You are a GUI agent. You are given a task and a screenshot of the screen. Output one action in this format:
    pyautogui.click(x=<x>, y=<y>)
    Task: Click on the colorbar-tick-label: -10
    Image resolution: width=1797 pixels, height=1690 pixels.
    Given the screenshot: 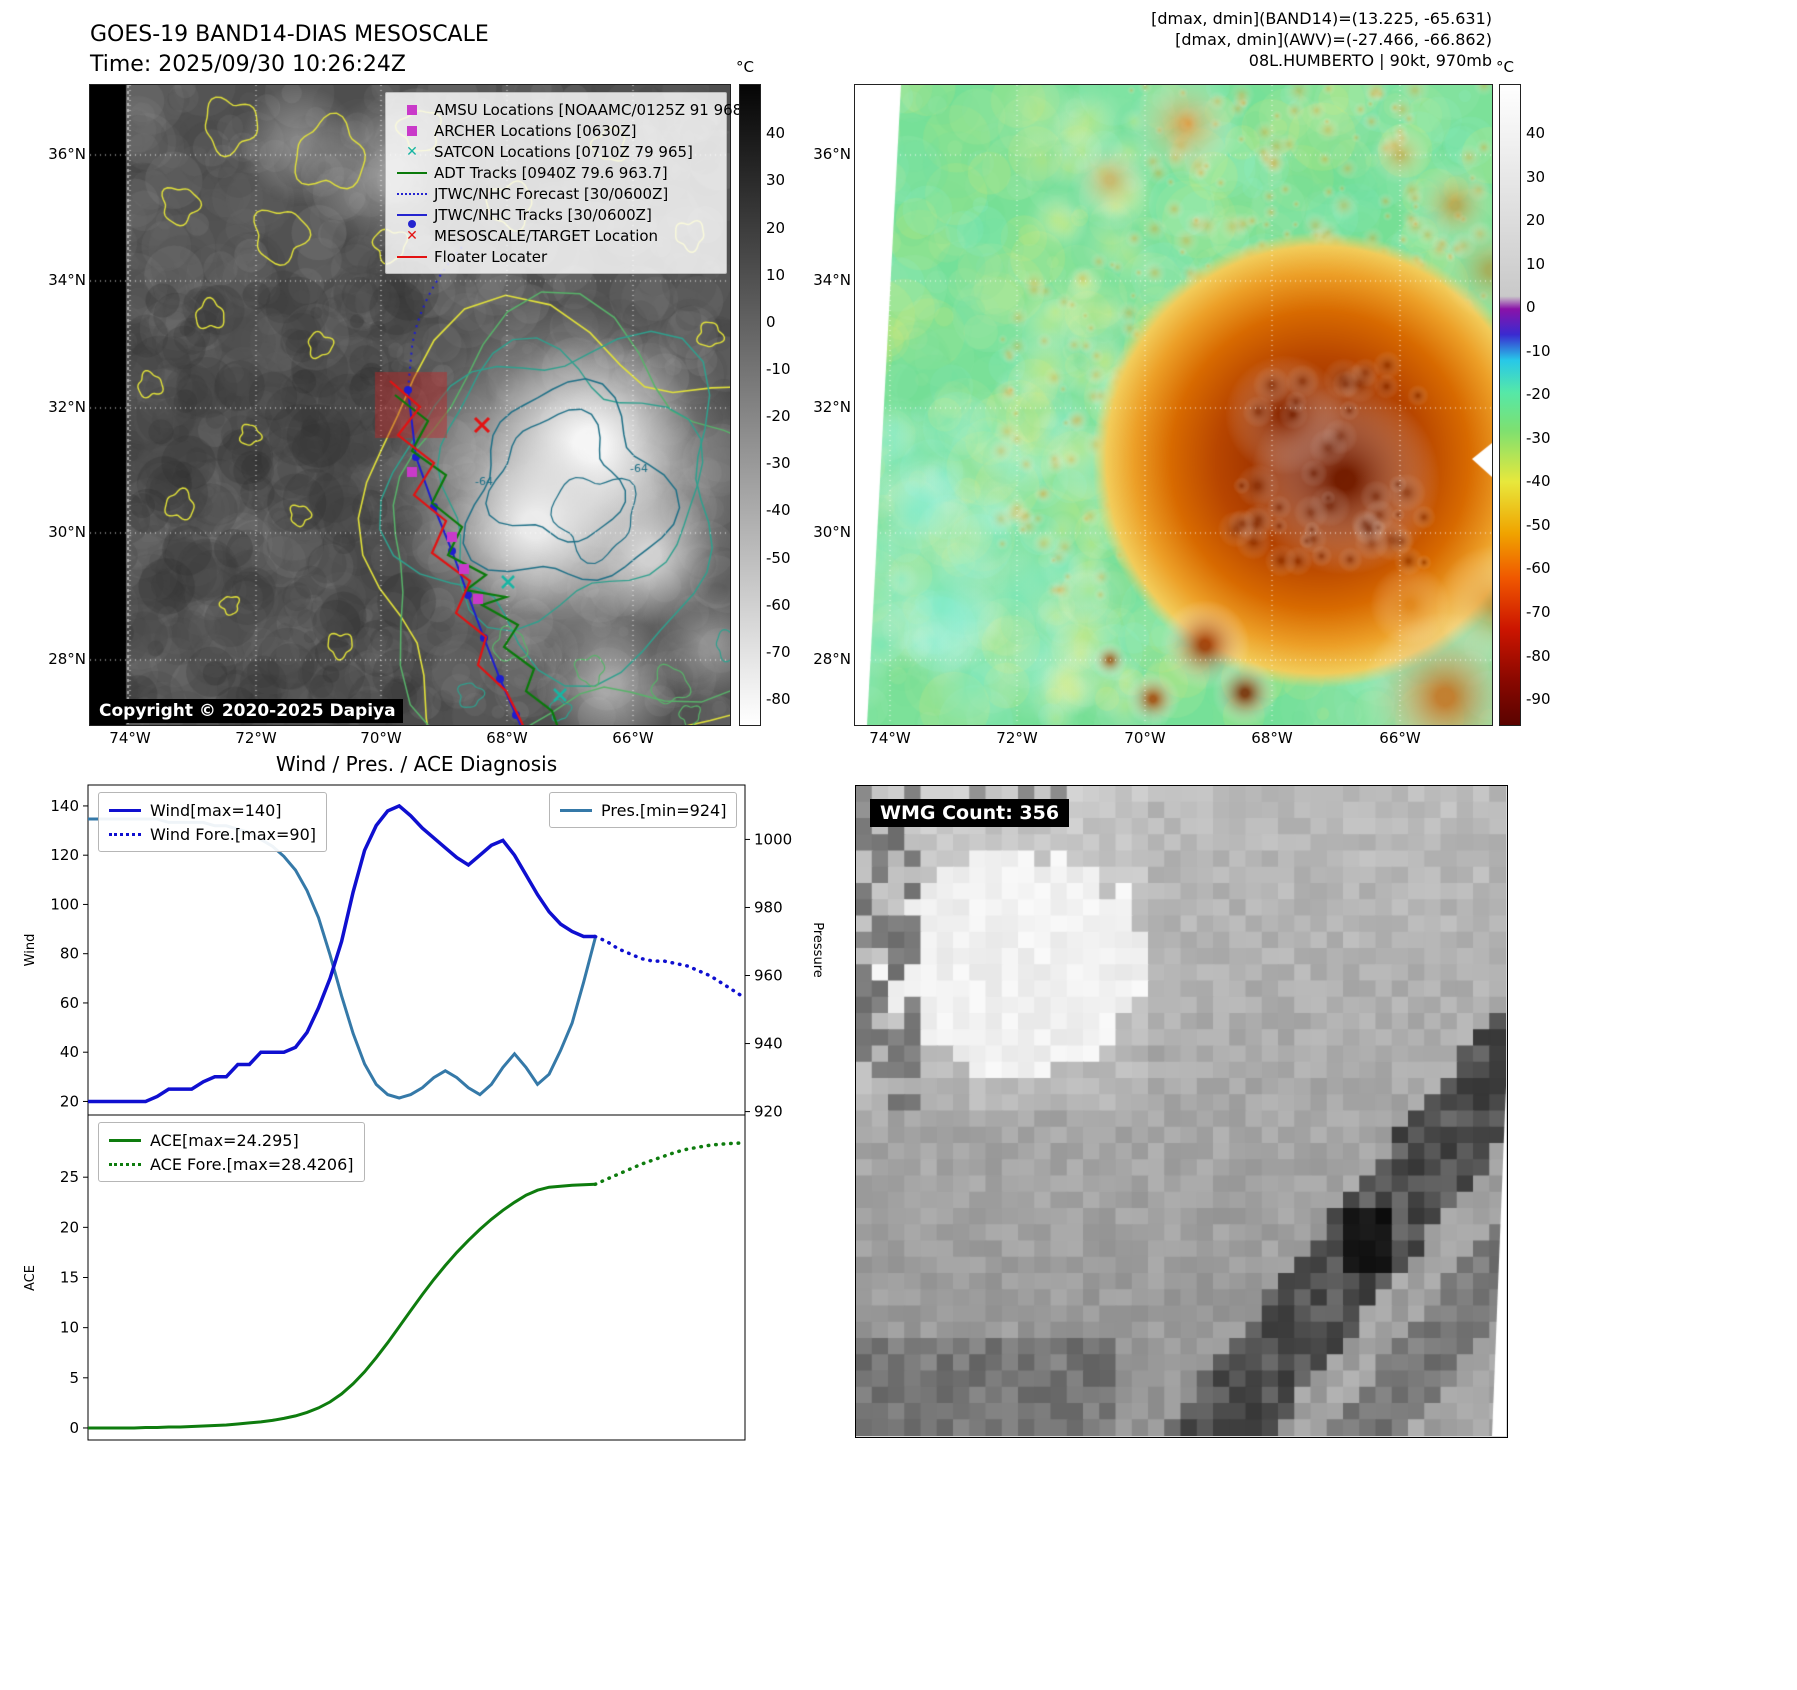 What is the action you would take?
    pyautogui.click(x=1538, y=350)
    